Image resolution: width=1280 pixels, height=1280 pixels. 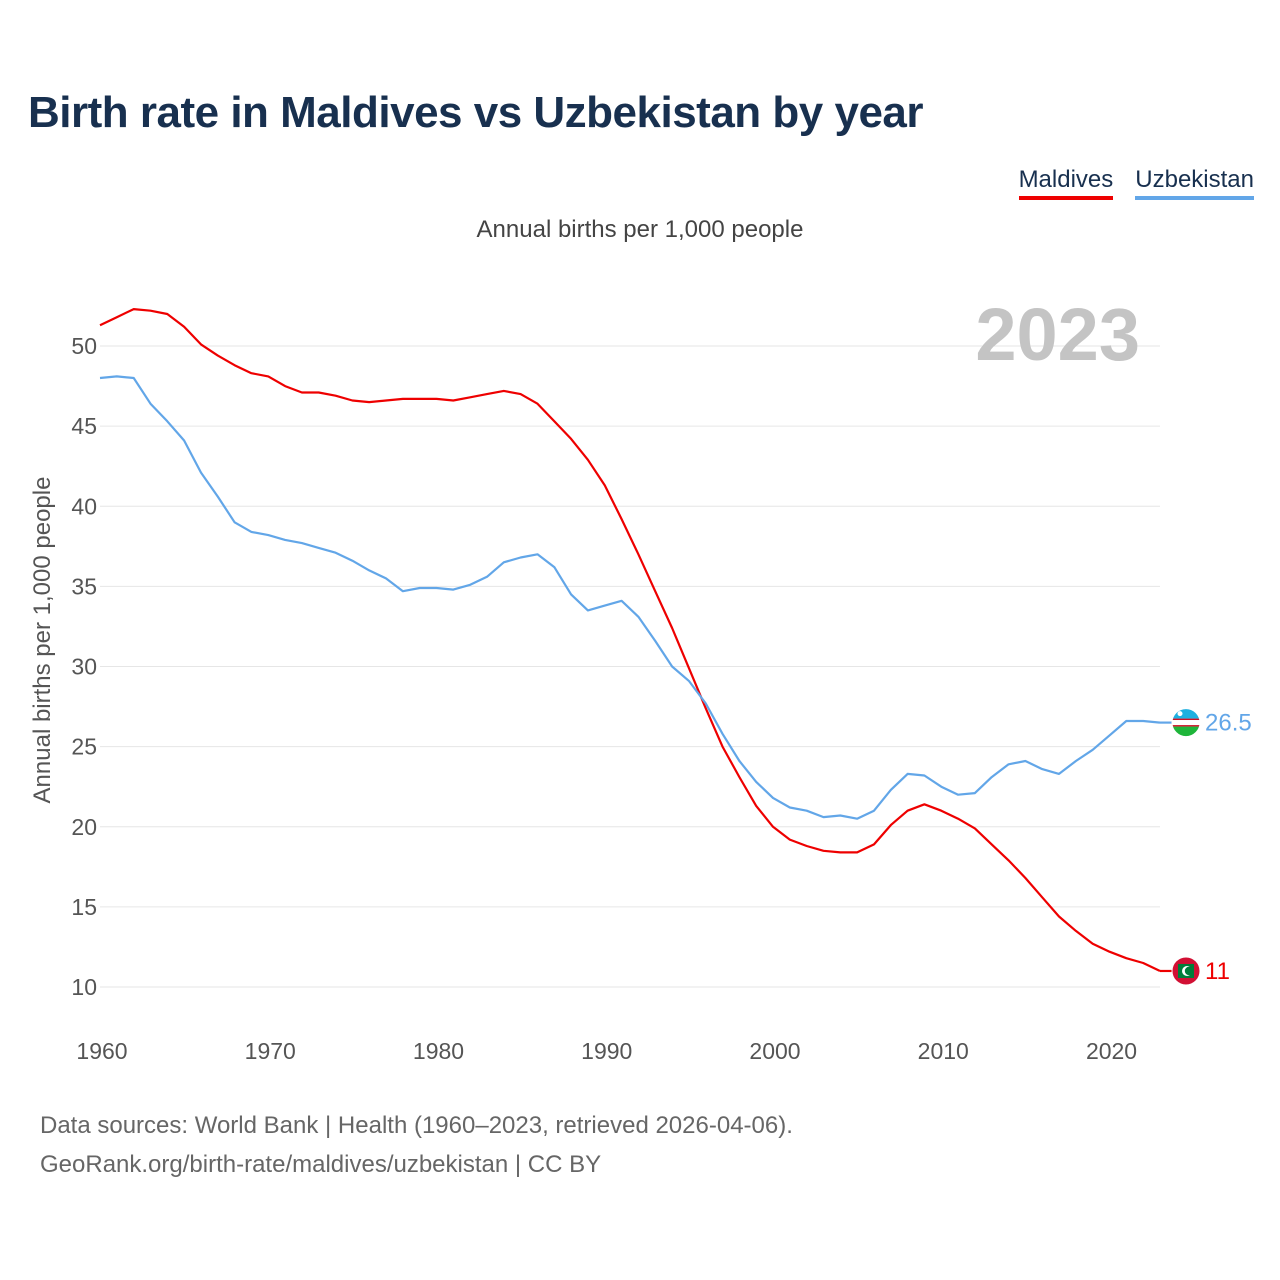 What do you see at coordinates (84, 827) in the screenshot?
I see `y-tick-20: 20` at bounding box center [84, 827].